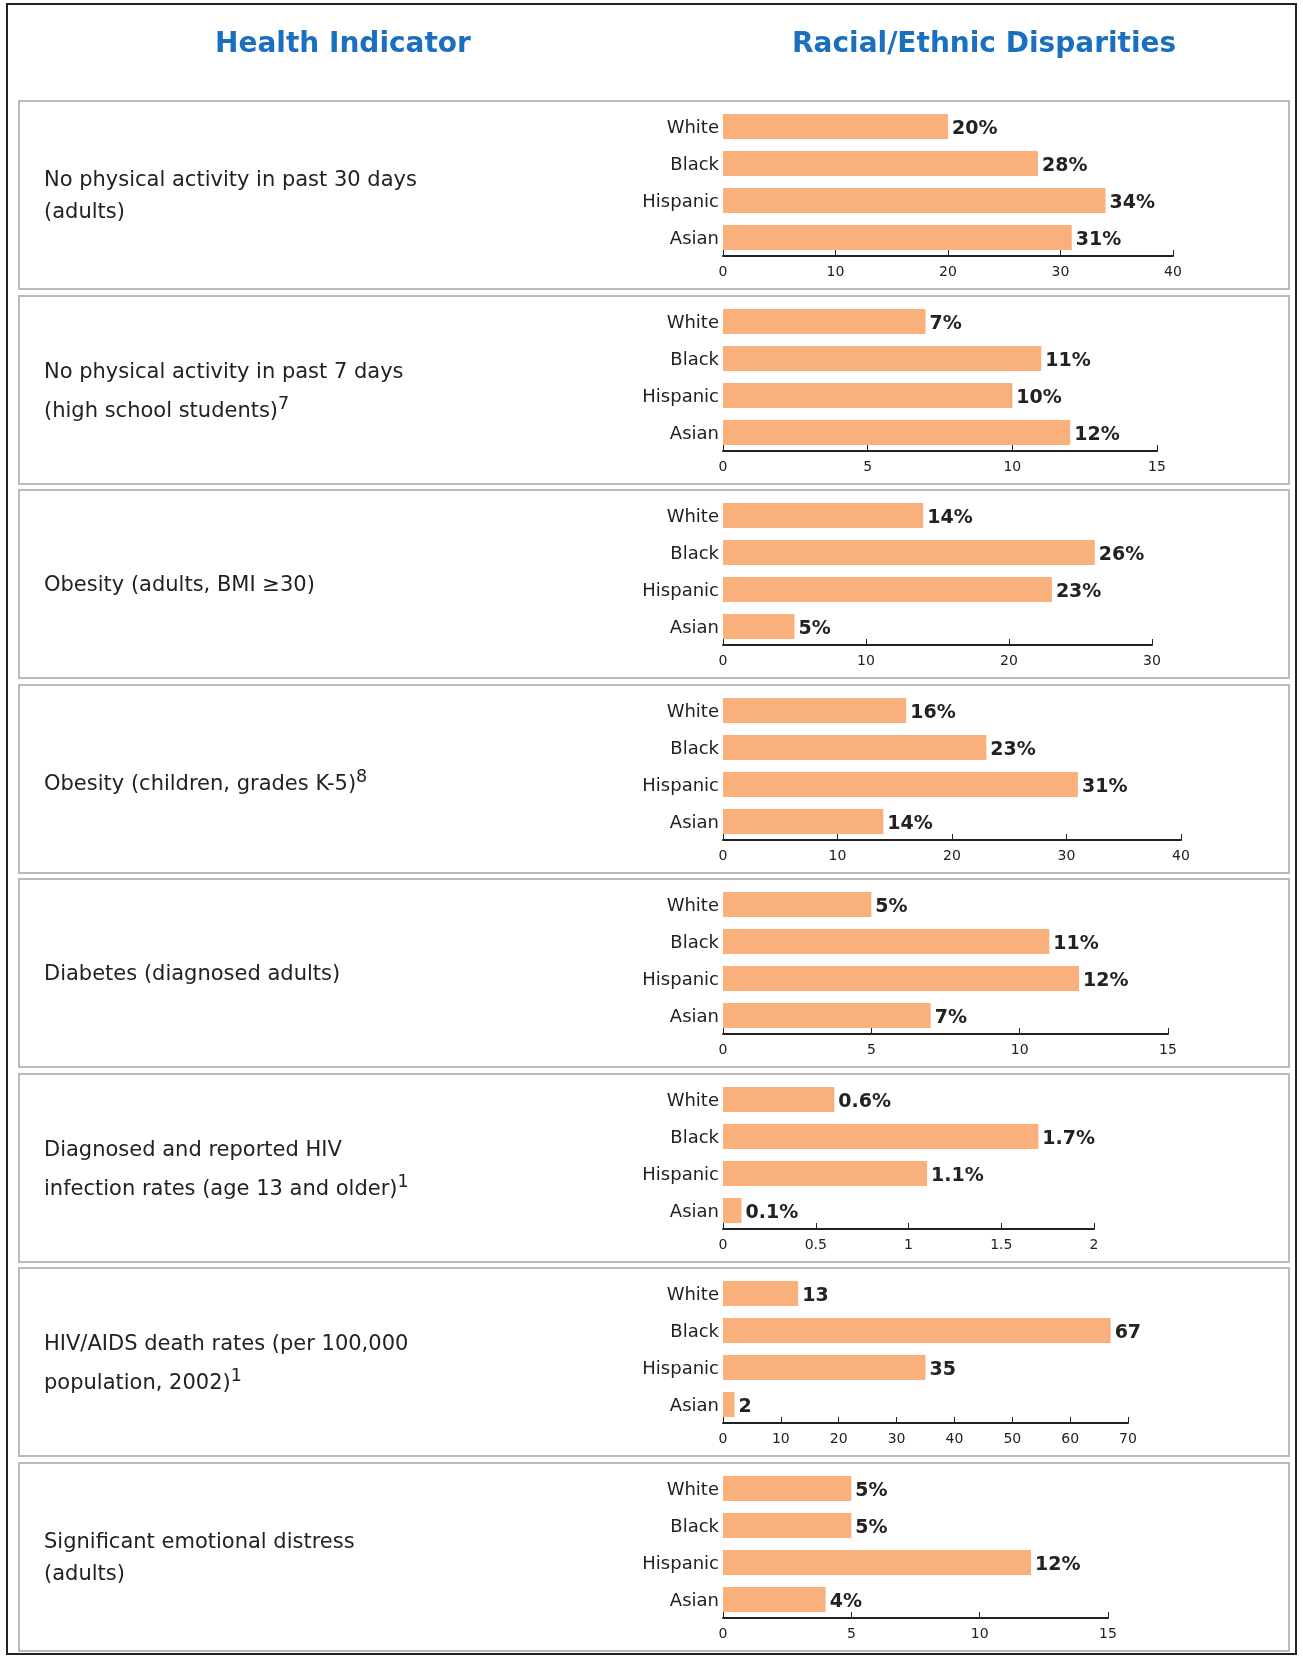 Image resolution: width=1303 pixels, height=1659 pixels. What do you see at coordinates (815, 1243) in the screenshot?
I see `x-tick-label: 0.5` at bounding box center [815, 1243].